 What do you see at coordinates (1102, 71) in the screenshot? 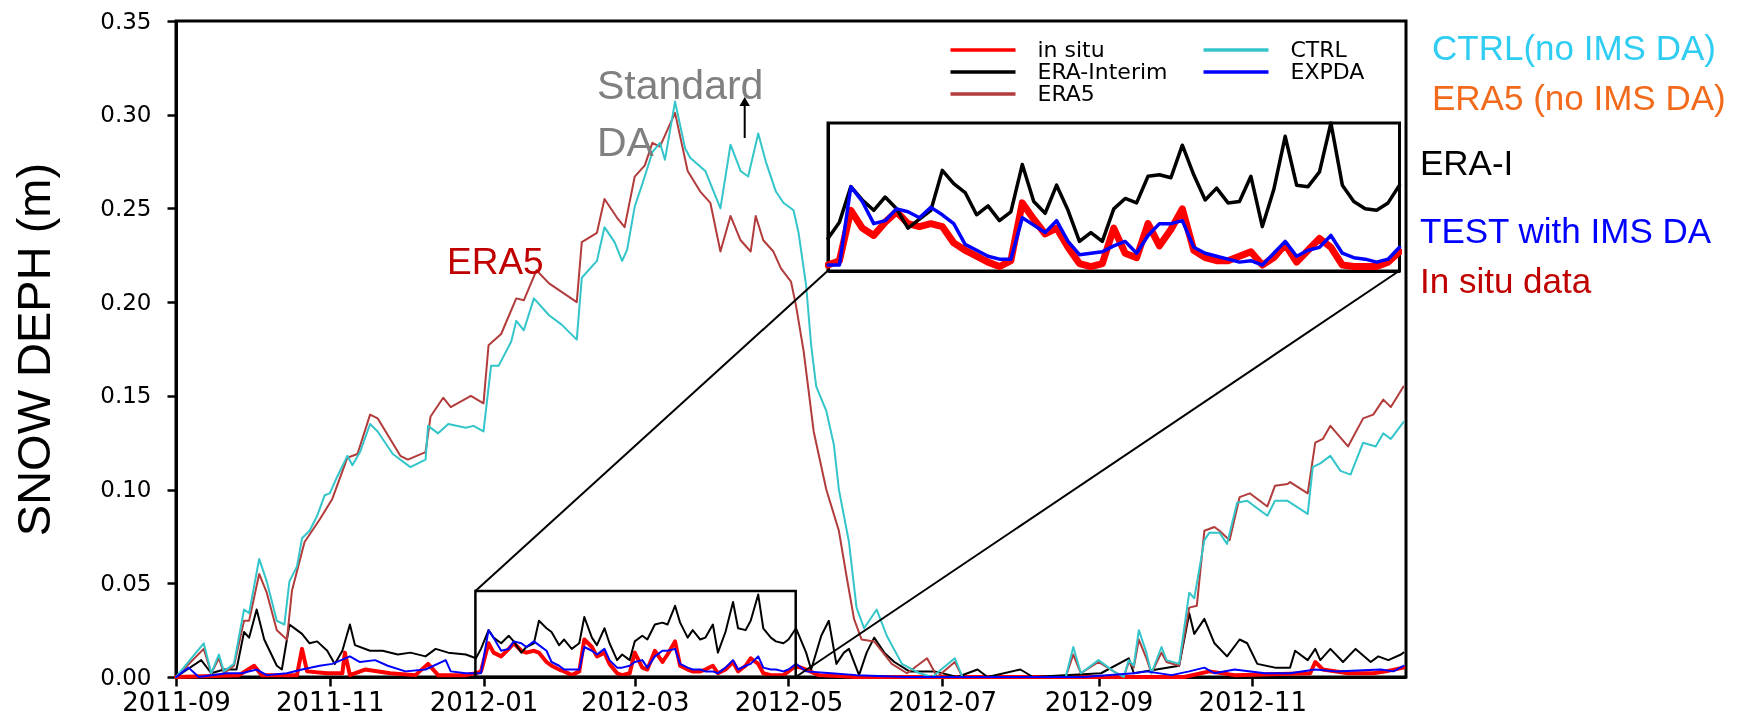
I see `legend-label: ERA-Interim` at bounding box center [1102, 71].